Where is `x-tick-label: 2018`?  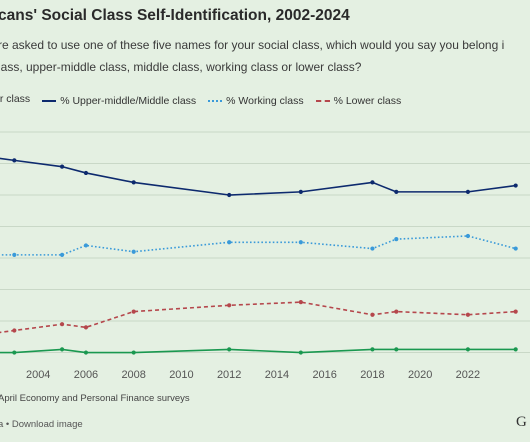 x-tick-label: 2018 is located at coordinates (372, 375).